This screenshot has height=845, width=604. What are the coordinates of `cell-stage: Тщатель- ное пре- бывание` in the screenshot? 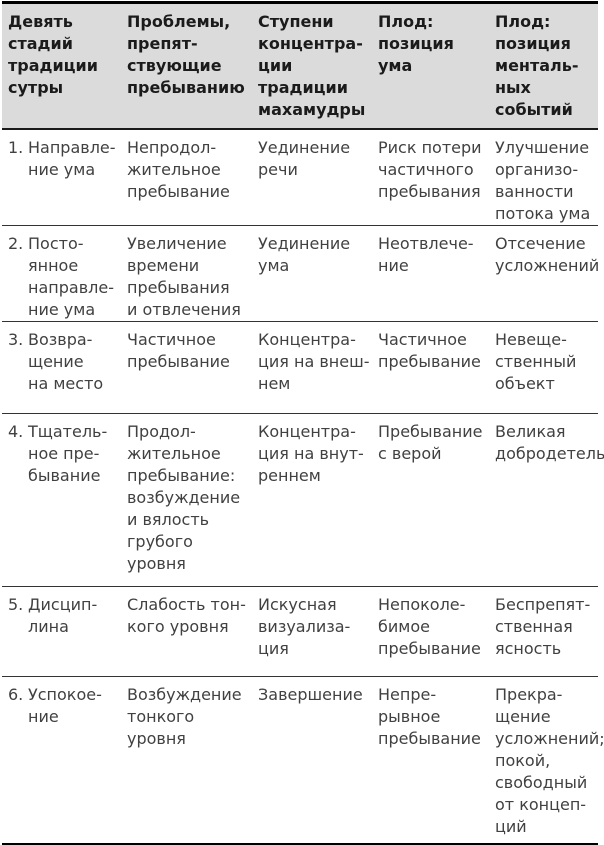 It's located at (68, 453).